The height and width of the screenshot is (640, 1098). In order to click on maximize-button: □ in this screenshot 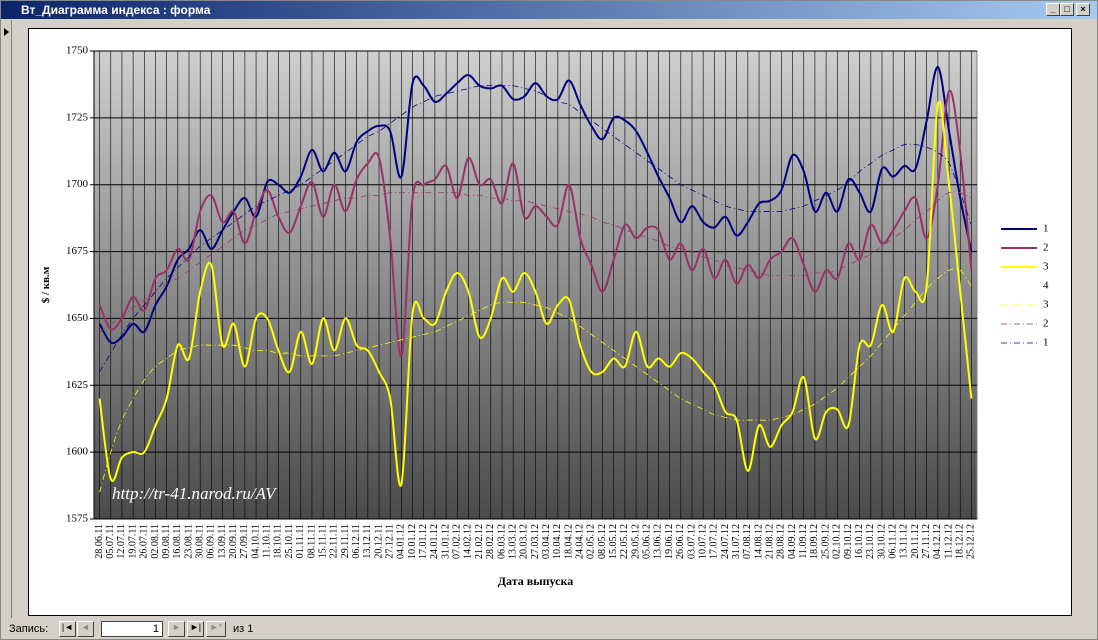, I will do `click(1067, 9)`.